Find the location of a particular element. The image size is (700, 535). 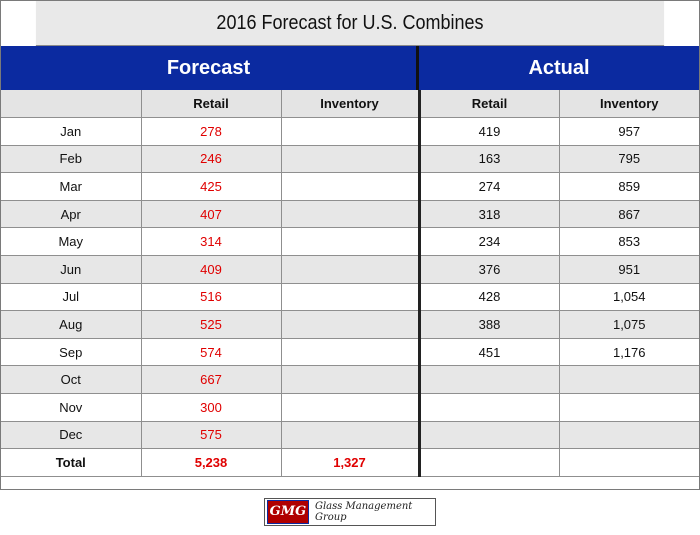

month-cell: Jul is located at coordinates (71, 297).